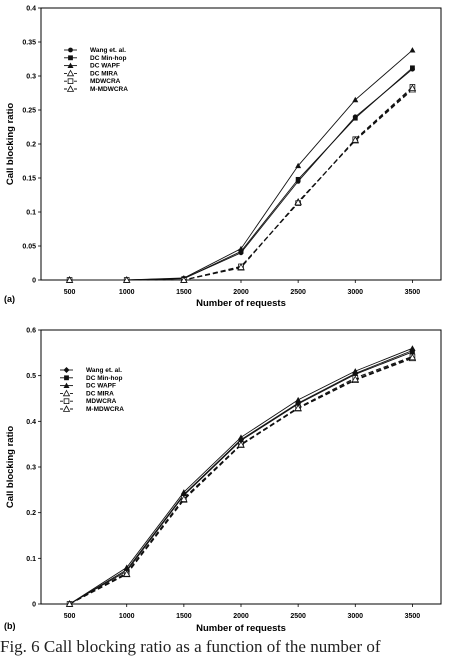 The width and height of the screenshot is (474, 656). Describe the element at coordinates (29, 247) in the screenshot. I see `y-tick-label: 0.05` at that location.